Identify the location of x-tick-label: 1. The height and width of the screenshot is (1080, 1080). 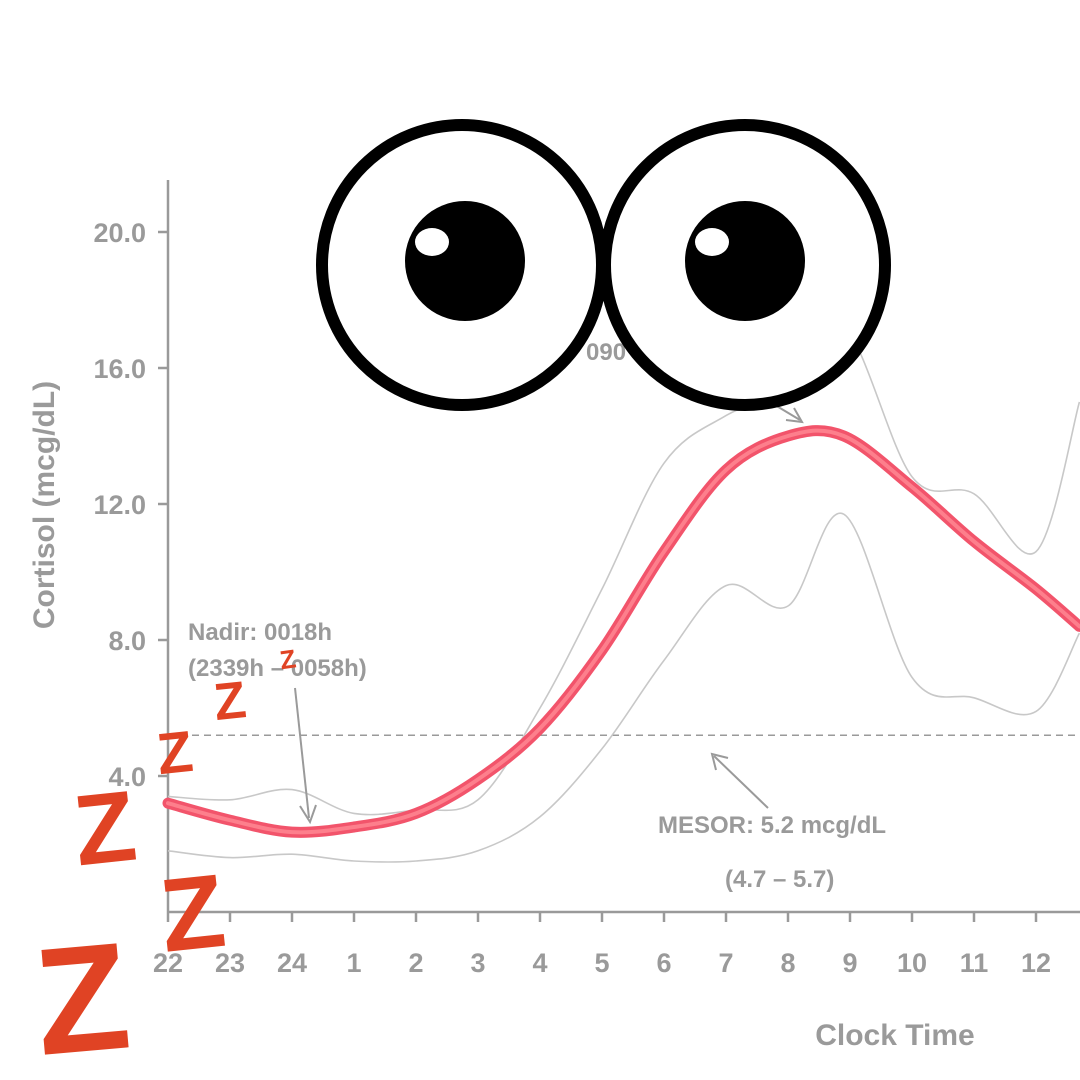
(353, 963).